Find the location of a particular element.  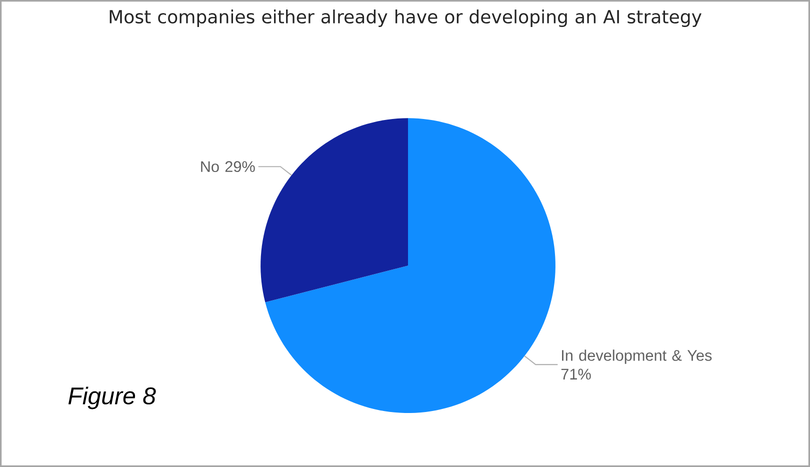

slice-label: No is located at coordinates (210, 166).